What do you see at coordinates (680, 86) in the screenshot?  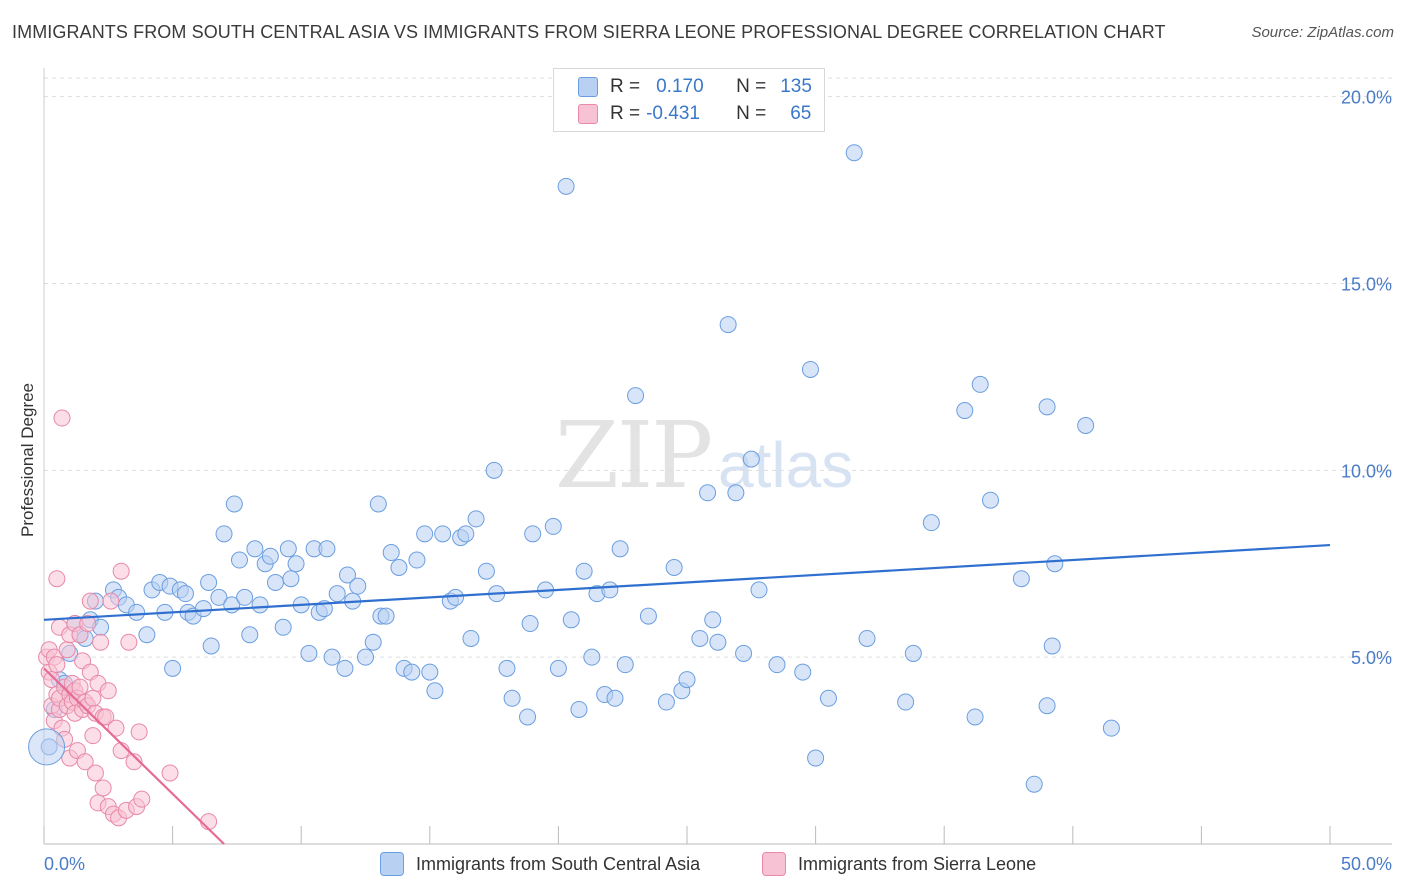 I see `legend-blue-r-value: 0.170` at bounding box center [680, 86].